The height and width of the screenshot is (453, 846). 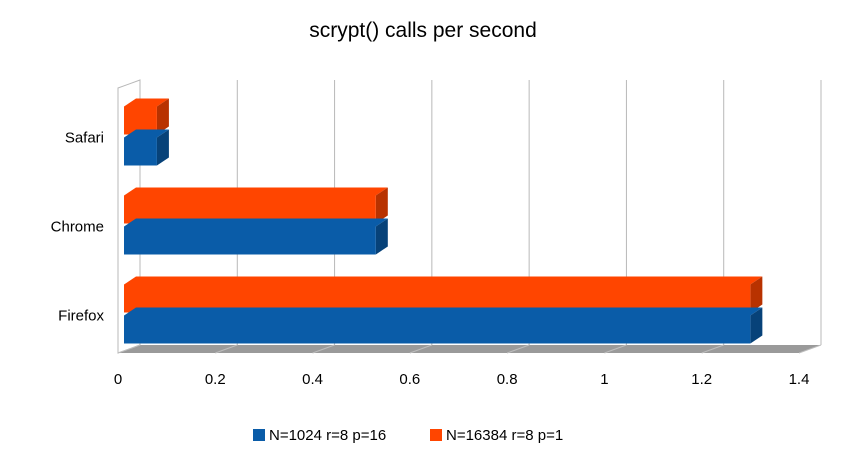 What do you see at coordinates (409, 379) in the screenshot?
I see `x-tick-label: 0.6` at bounding box center [409, 379].